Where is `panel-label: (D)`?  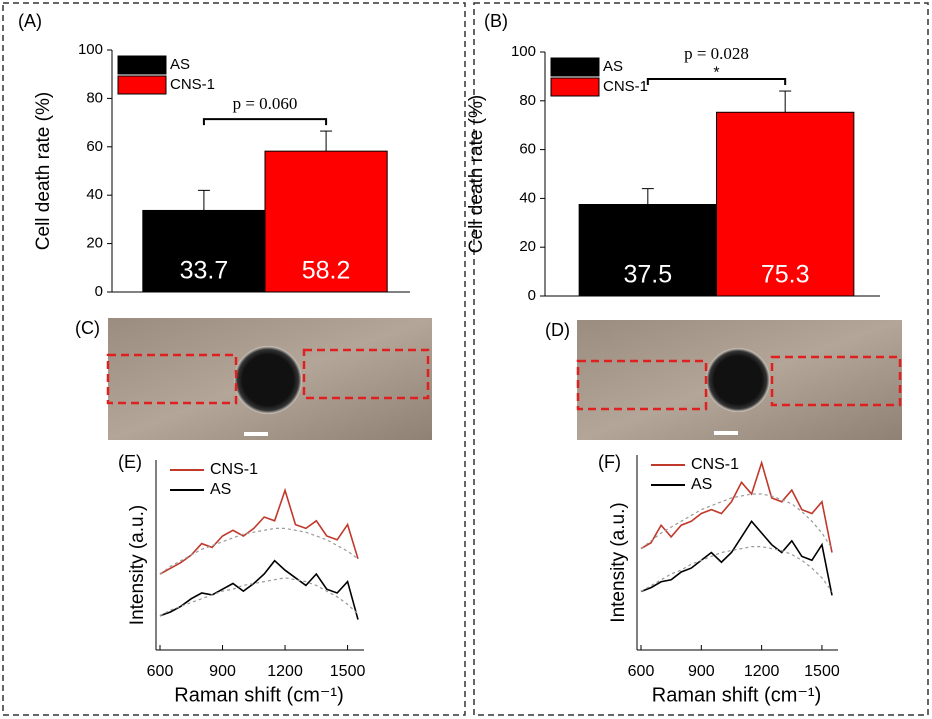 panel-label: (D) is located at coordinates (557, 330).